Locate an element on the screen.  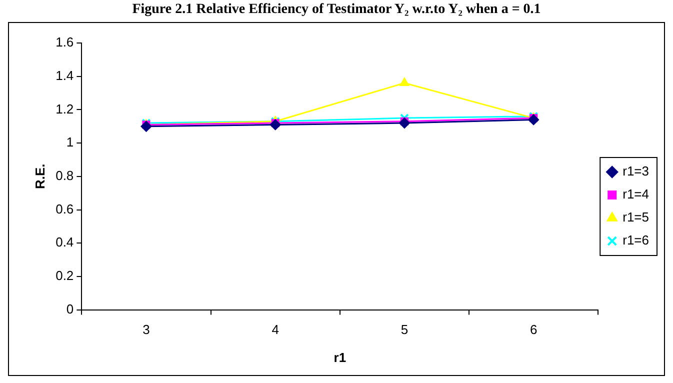
y-tick-label: 1.4 is located at coordinates (65, 75).